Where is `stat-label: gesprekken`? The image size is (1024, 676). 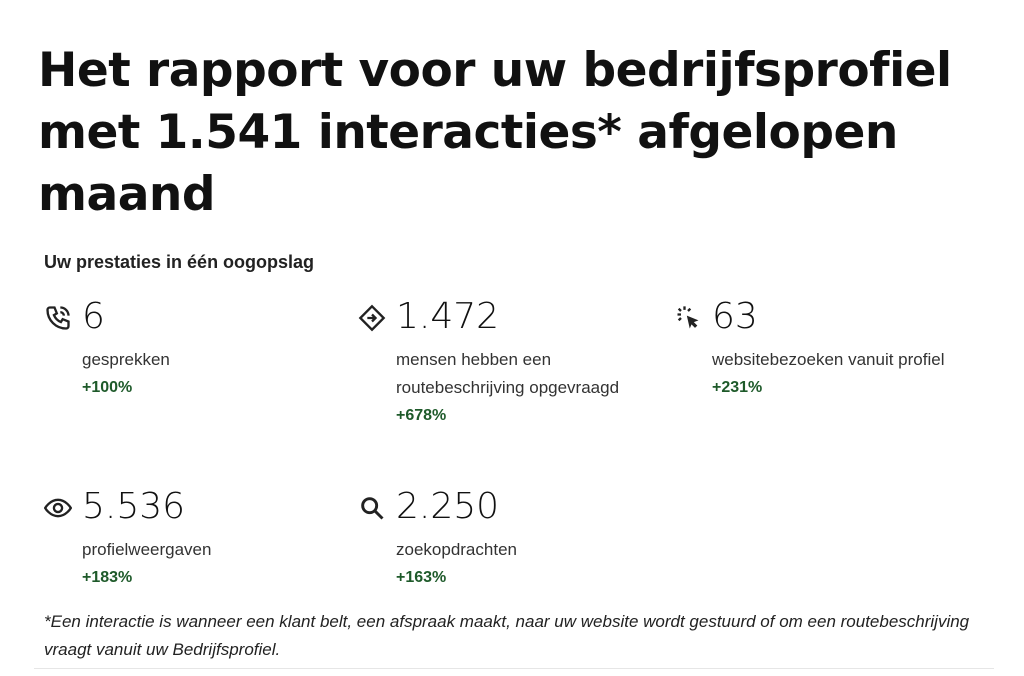
stat-label: gesprekken is located at coordinates (126, 359).